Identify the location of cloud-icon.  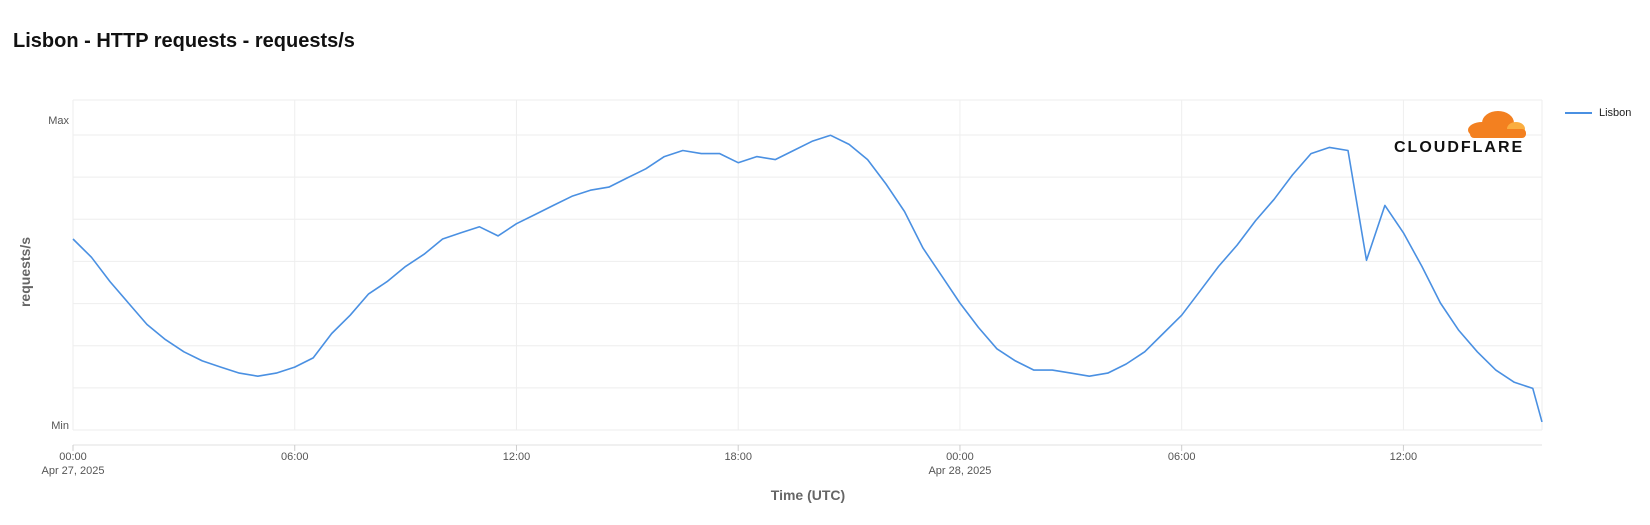
(1497, 124).